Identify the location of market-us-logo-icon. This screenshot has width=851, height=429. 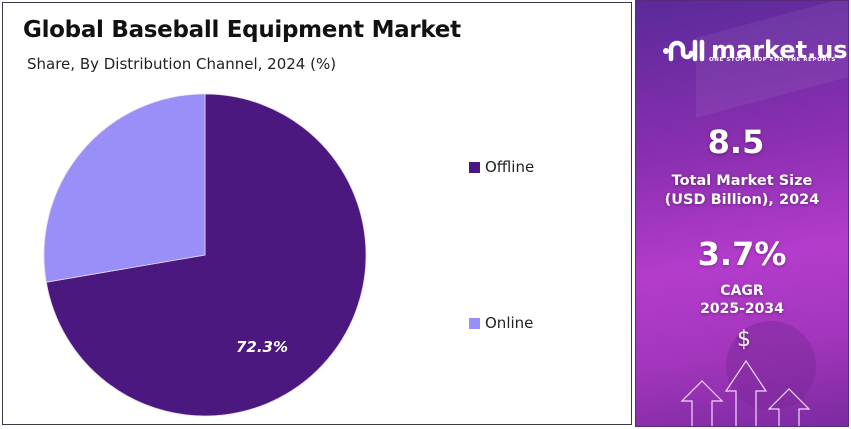
(684, 50).